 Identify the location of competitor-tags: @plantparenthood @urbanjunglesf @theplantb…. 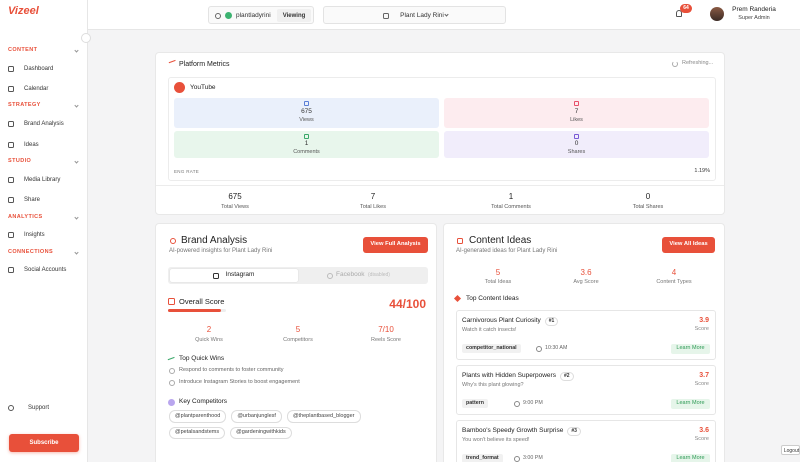
(289, 424).